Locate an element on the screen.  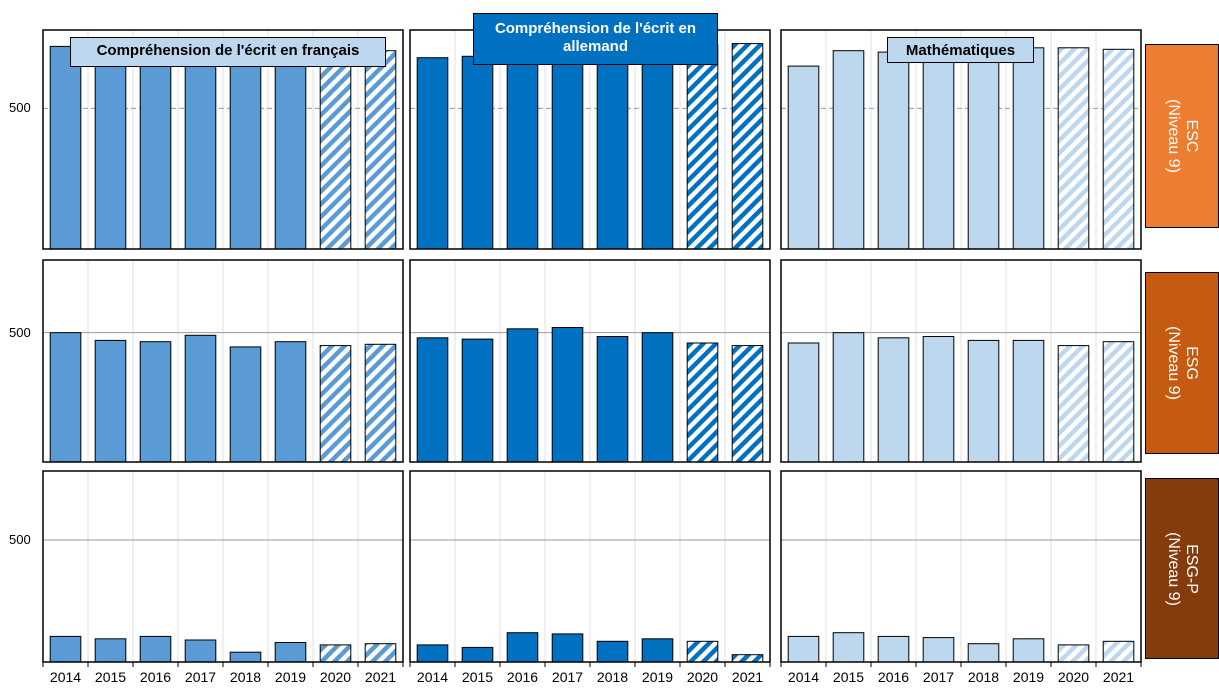
panel-title-0: Compréhension de l'écrit en français is located at coordinates (228, 52).